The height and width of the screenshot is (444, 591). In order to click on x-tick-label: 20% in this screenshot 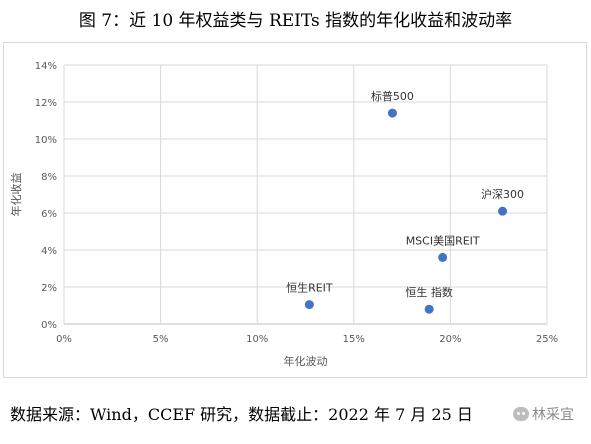, I will do `click(450, 339)`.